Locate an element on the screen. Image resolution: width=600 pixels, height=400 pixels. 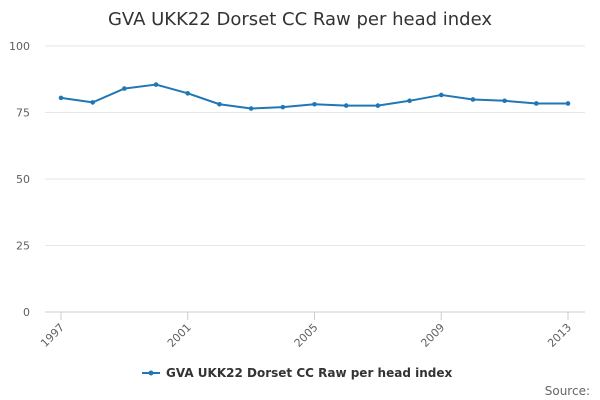
y-tick-label: 0 is located at coordinates (26, 312).